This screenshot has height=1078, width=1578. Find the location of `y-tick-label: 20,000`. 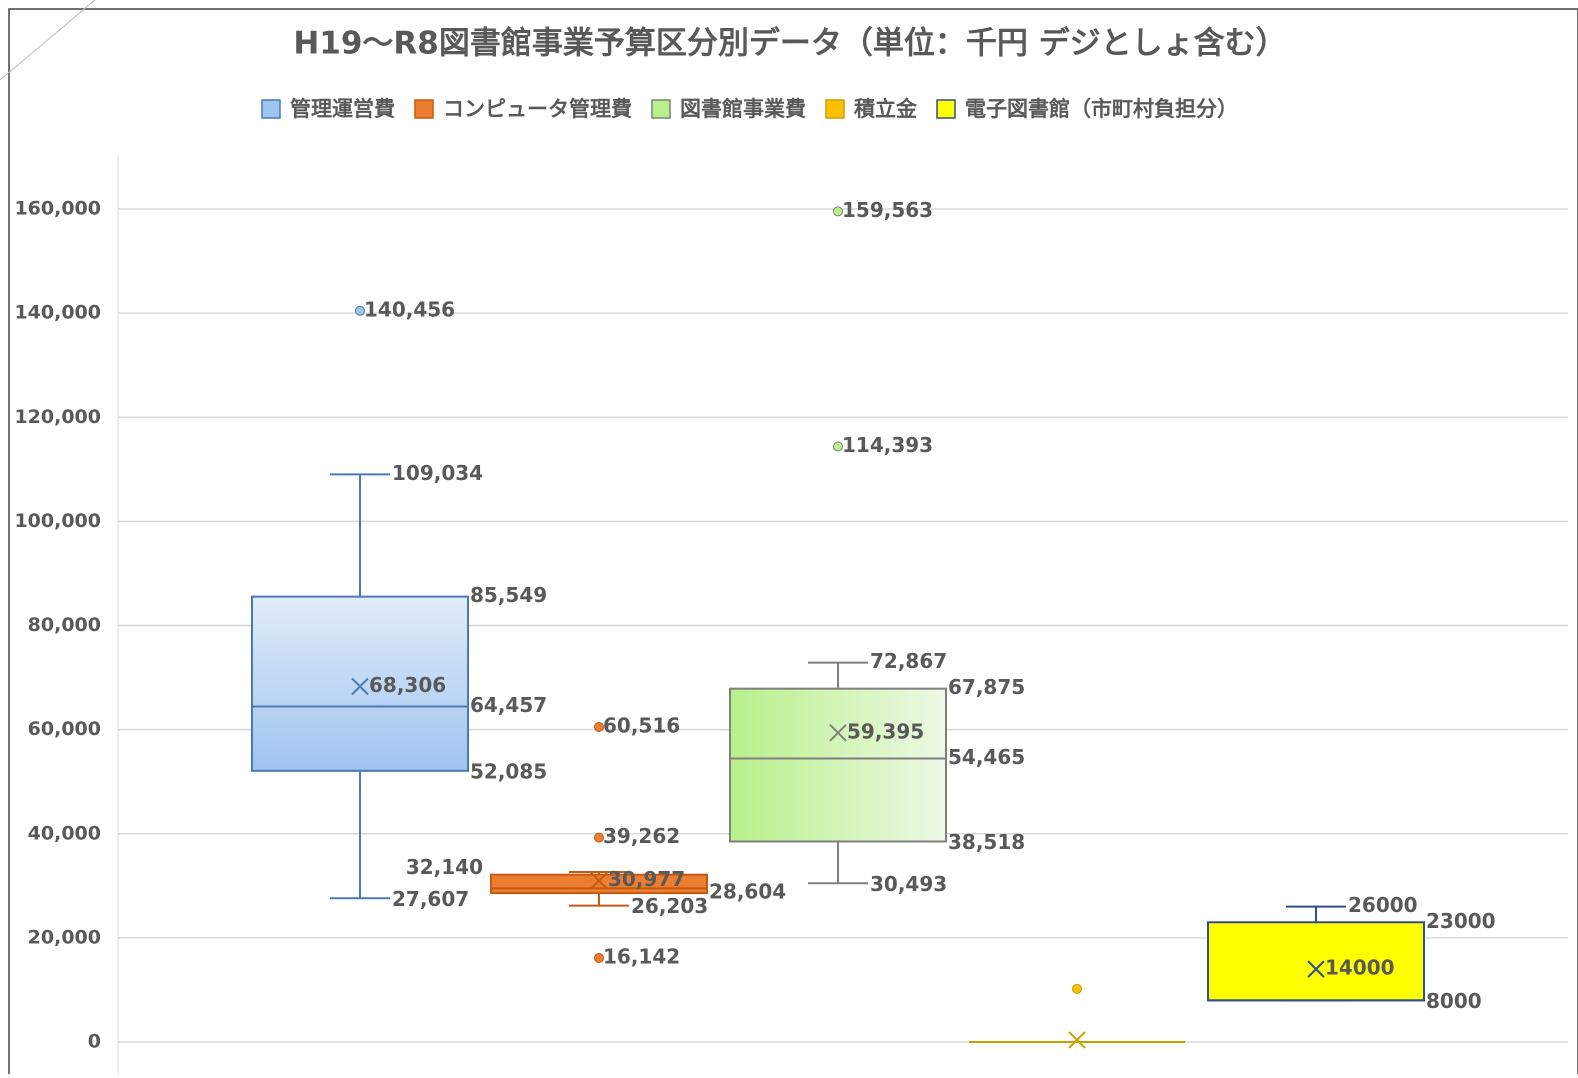

y-tick-label: 20,000 is located at coordinates (64, 937).